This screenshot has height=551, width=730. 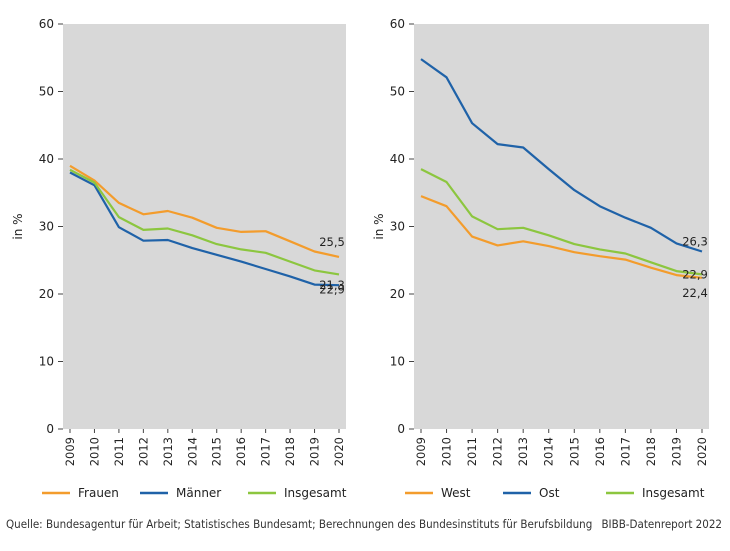 What do you see at coordinates (549, 493) in the screenshot?
I see `legend-label: Ost` at bounding box center [549, 493].